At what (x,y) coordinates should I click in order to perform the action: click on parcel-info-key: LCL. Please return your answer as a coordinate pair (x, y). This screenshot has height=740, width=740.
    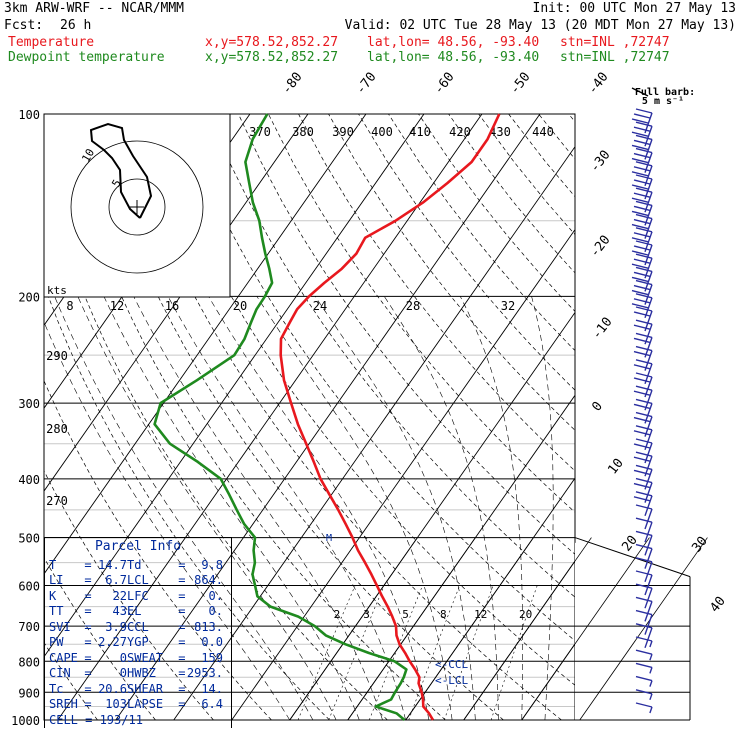
    Looking at the image, I should click on (138, 580).